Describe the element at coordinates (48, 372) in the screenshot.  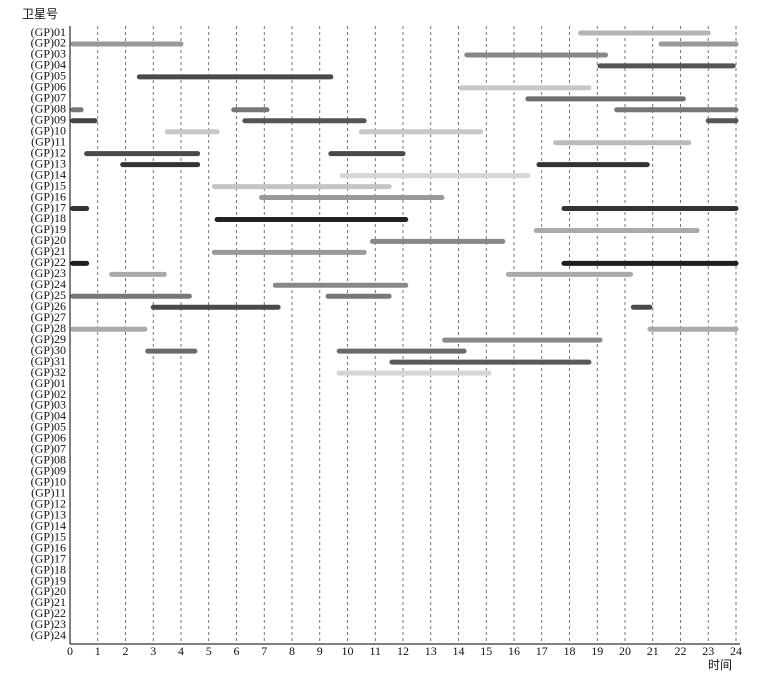
I see `y-tick-label: (GP)32` at that location.